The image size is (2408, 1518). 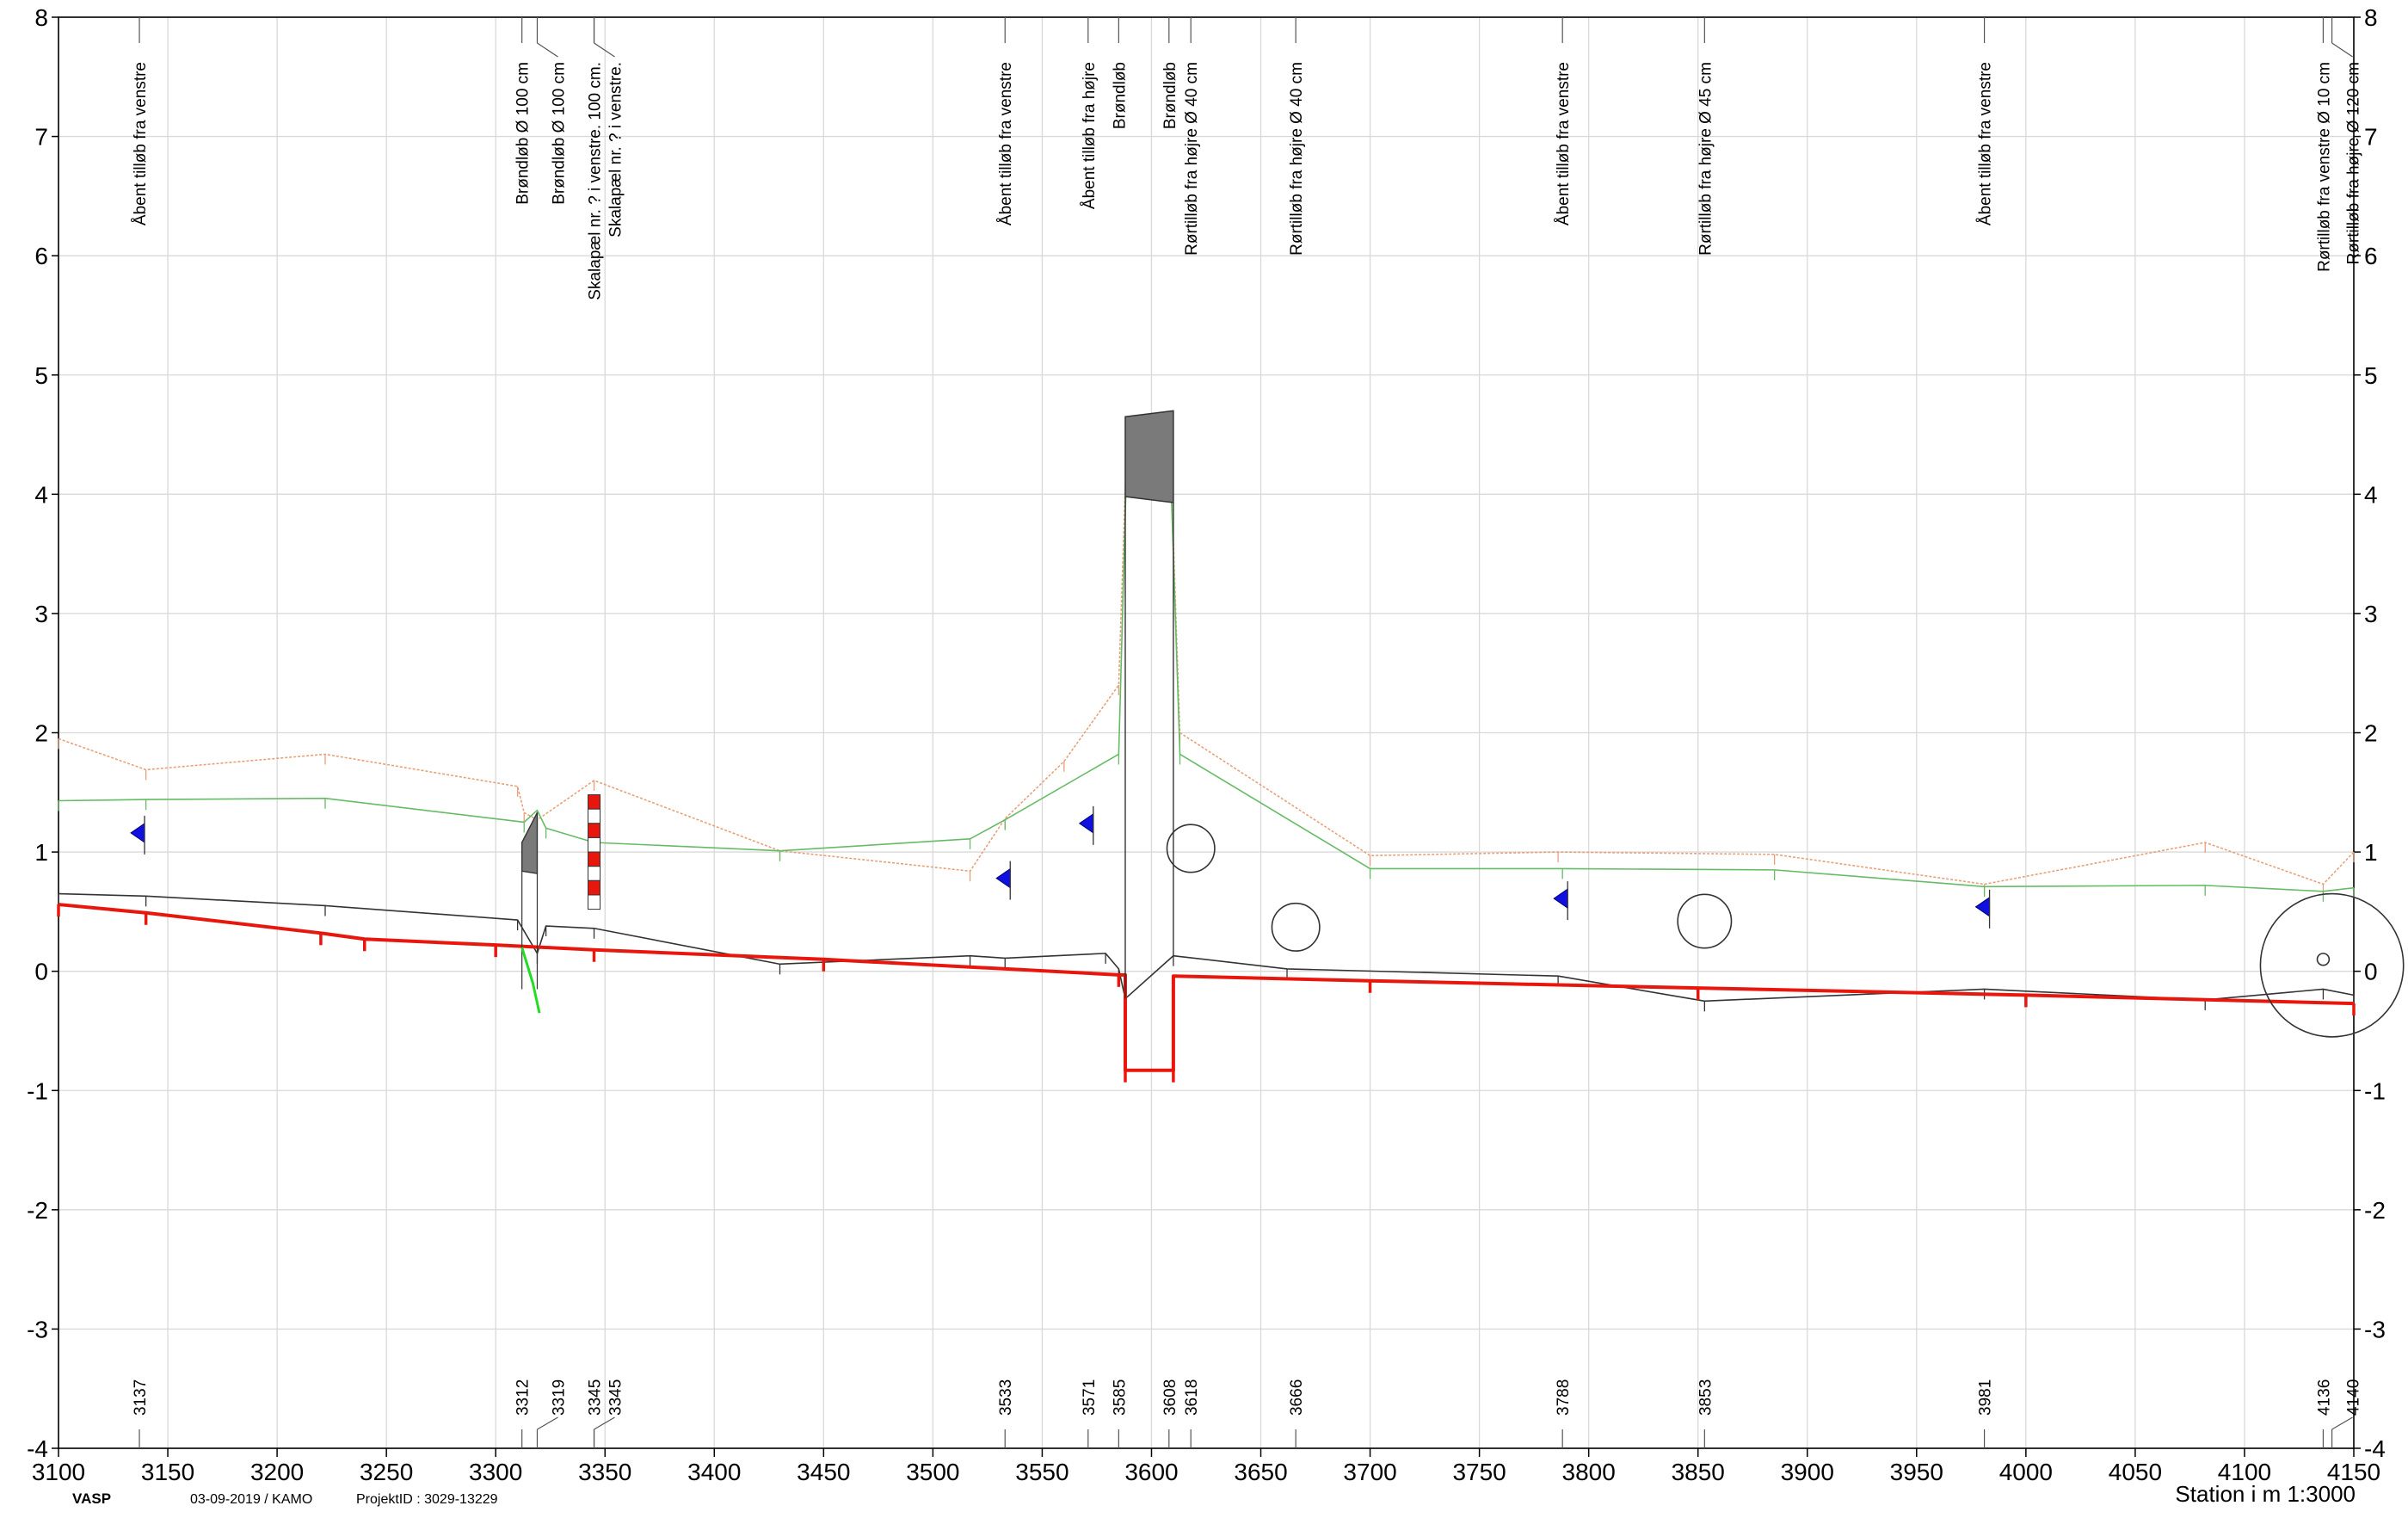 What do you see at coordinates (1192, 1397) in the screenshot?
I see `station-label: 3618` at bounding box center [1192, 1397].